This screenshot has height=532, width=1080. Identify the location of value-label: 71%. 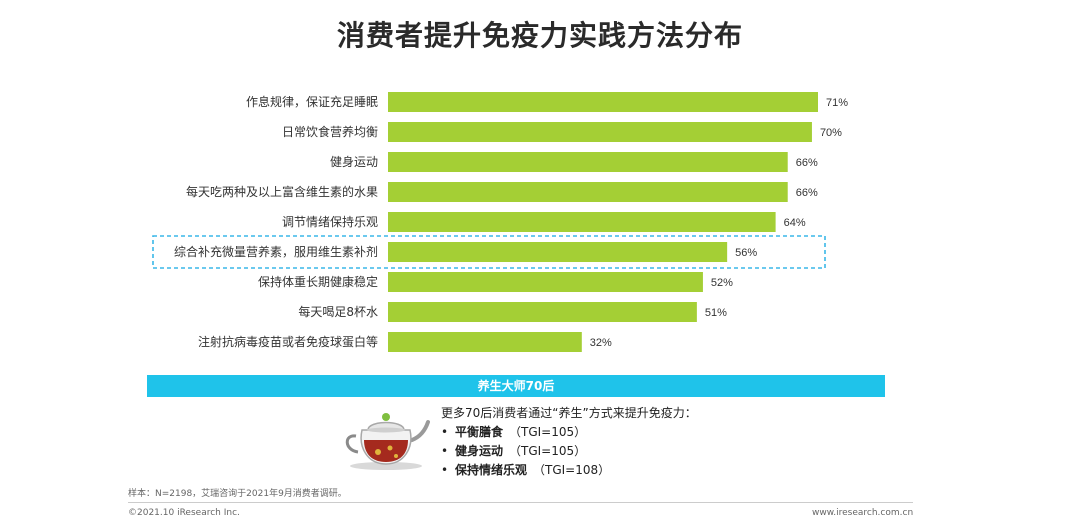
(837, 103).